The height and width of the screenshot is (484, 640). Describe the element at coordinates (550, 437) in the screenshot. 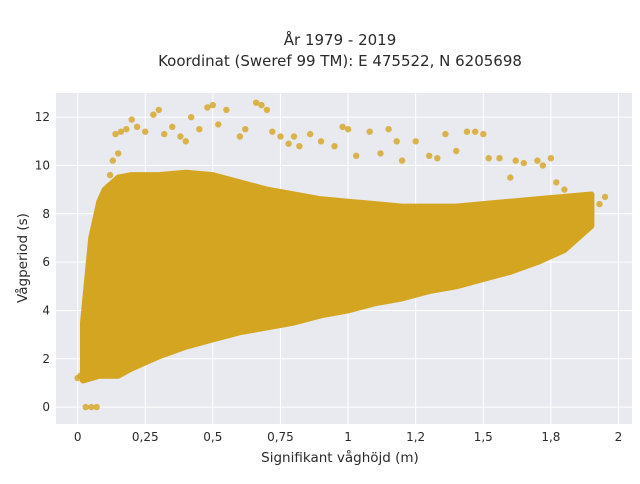

I see `x-tick-label: 1,8` at that location.